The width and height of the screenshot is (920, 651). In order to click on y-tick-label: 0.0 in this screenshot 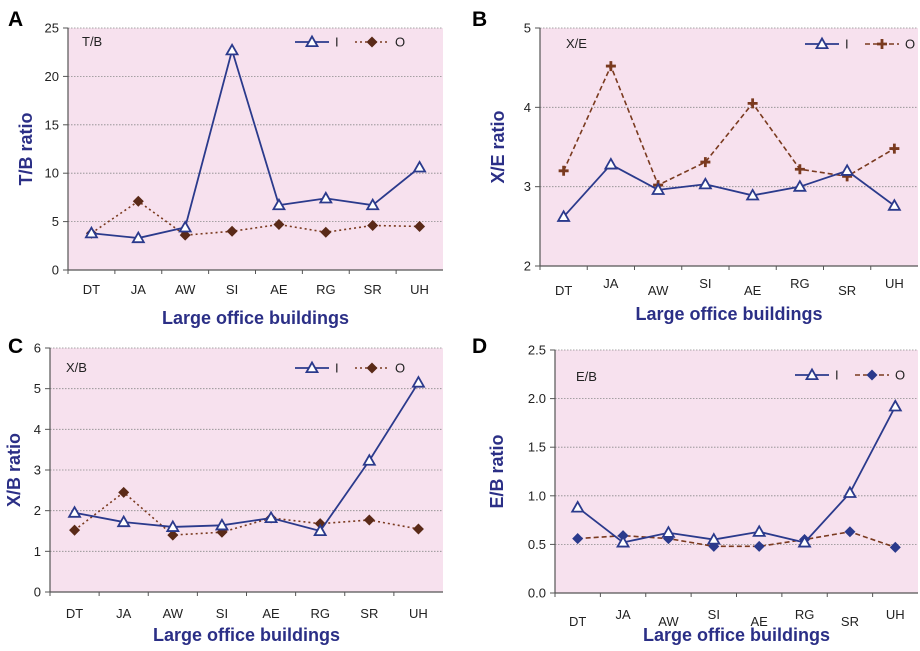, I will do `click(537, 593)`.